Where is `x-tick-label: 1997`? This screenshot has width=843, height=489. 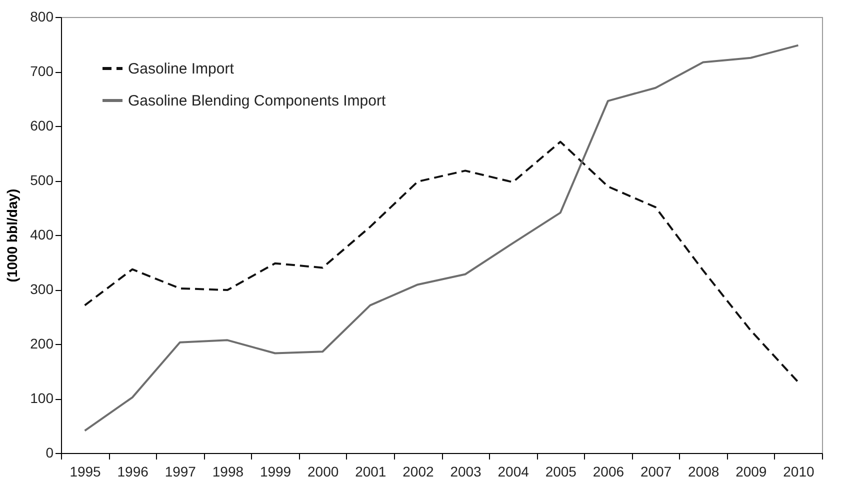
x-tick-label: 1997 is located at coordinates (180, 472).